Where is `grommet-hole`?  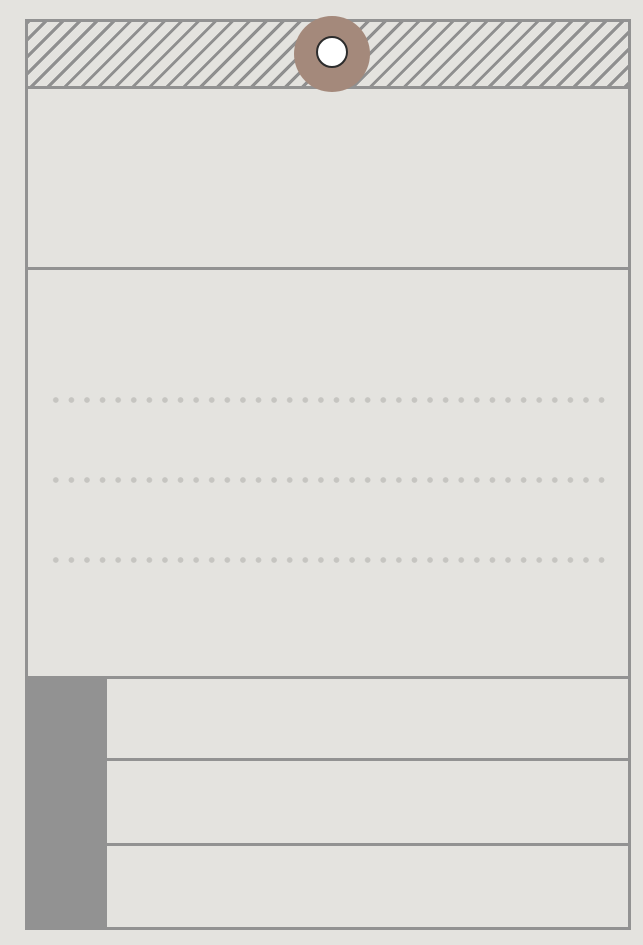
grommet-hole is located at coordinates (332, 52).